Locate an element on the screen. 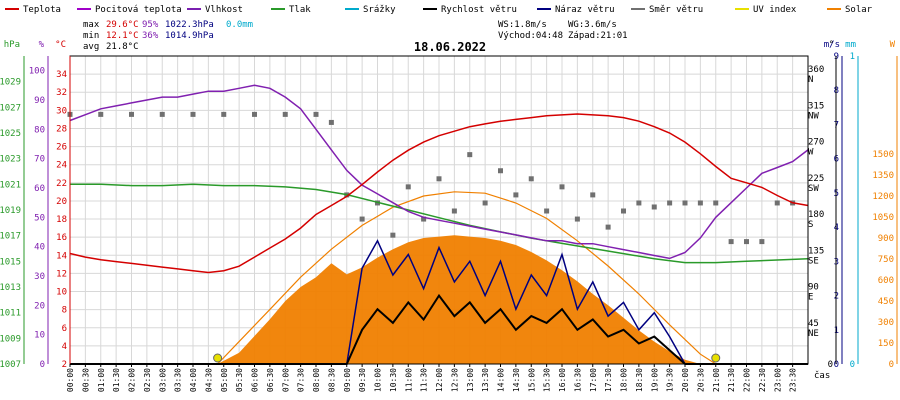  x-tick-label-35: 17:30 is located at coordinates (608, 380).